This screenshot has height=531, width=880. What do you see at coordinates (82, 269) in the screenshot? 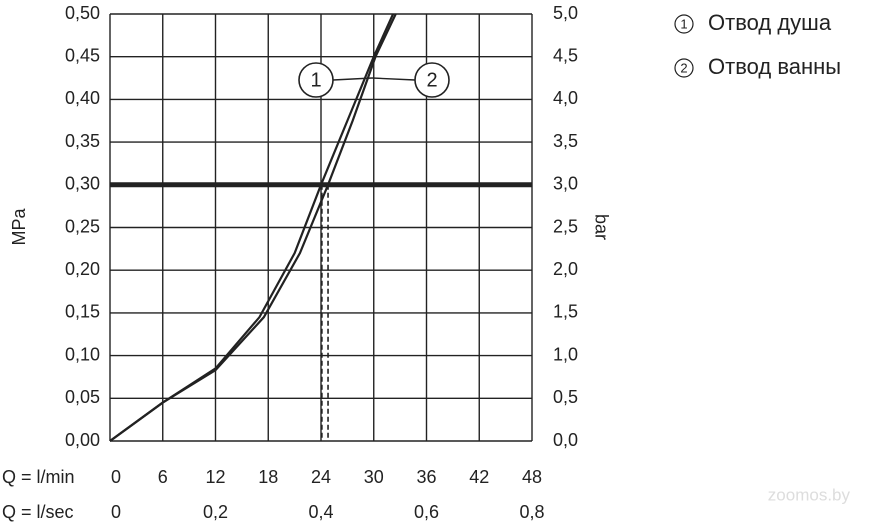
I see `y-tick-label: 0,20` at bounding box center [82, 269].